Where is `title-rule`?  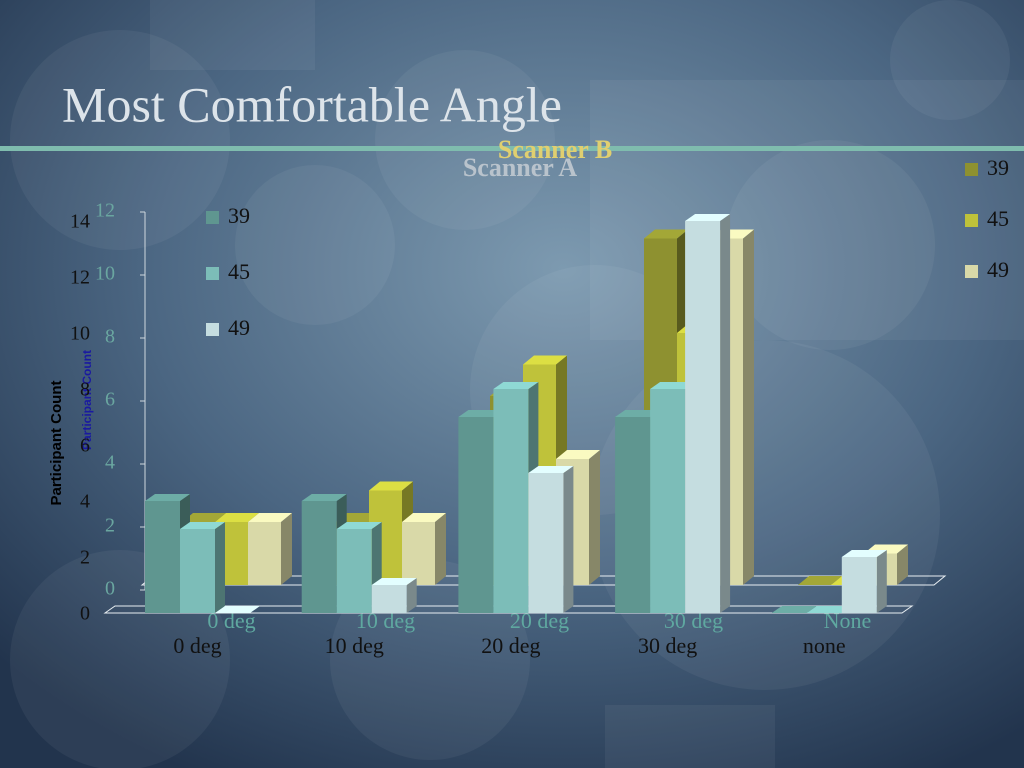
title-rule is located at coordinates (512, 148).